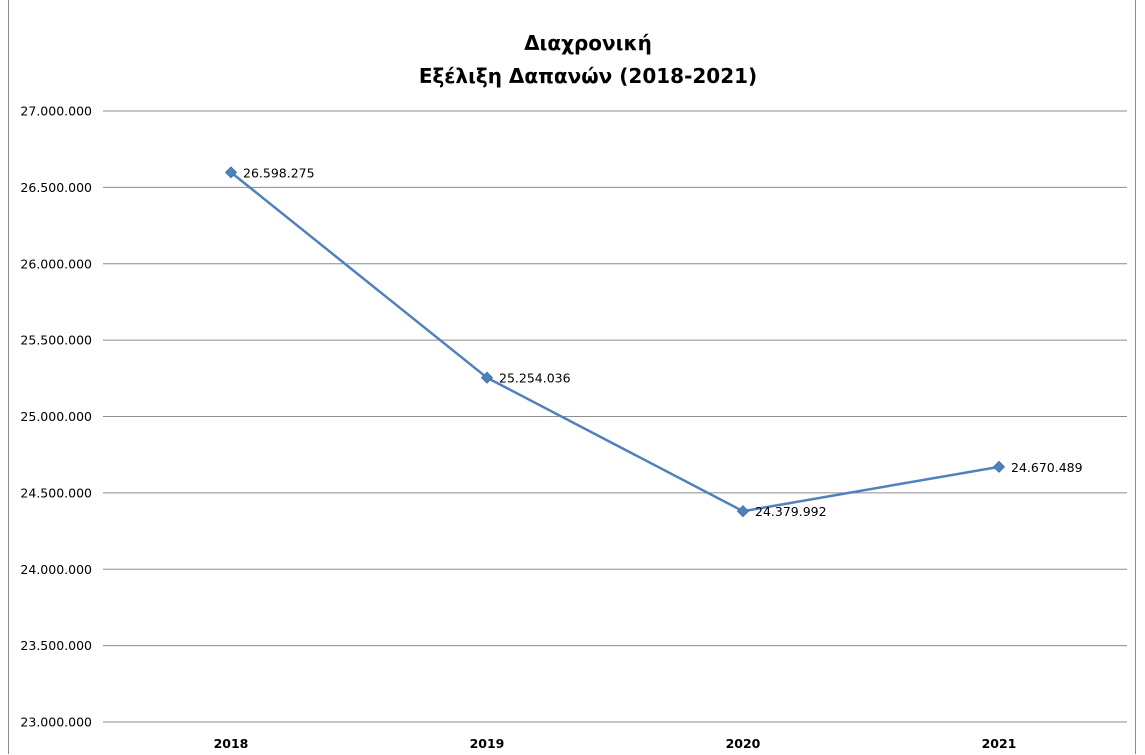 The image size is (1145, 755). Describe the element at coordinates (56, 722) in the screenshot. I see `y-tick-label: 23.000.000` at that location.